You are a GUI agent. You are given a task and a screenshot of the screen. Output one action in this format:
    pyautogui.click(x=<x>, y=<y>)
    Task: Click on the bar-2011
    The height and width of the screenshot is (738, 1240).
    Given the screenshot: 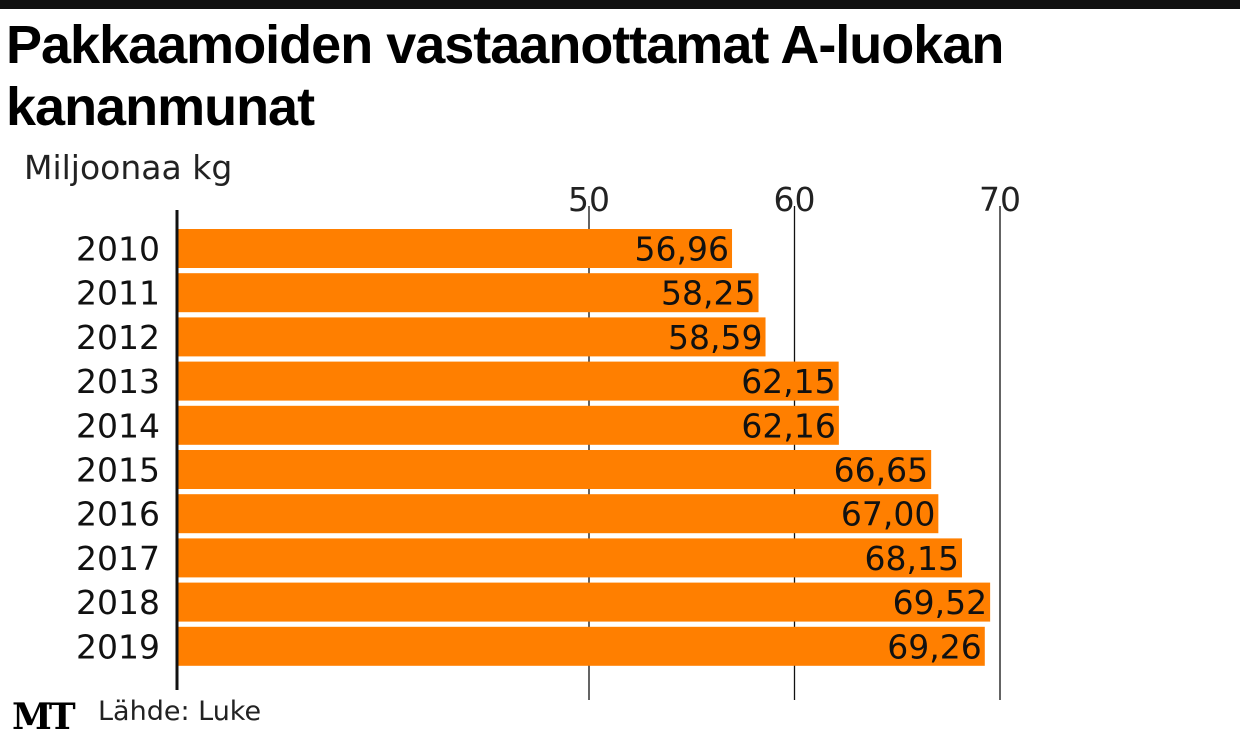 What is the action you would take?
    pyautogui.click(x=468, y=293)
    